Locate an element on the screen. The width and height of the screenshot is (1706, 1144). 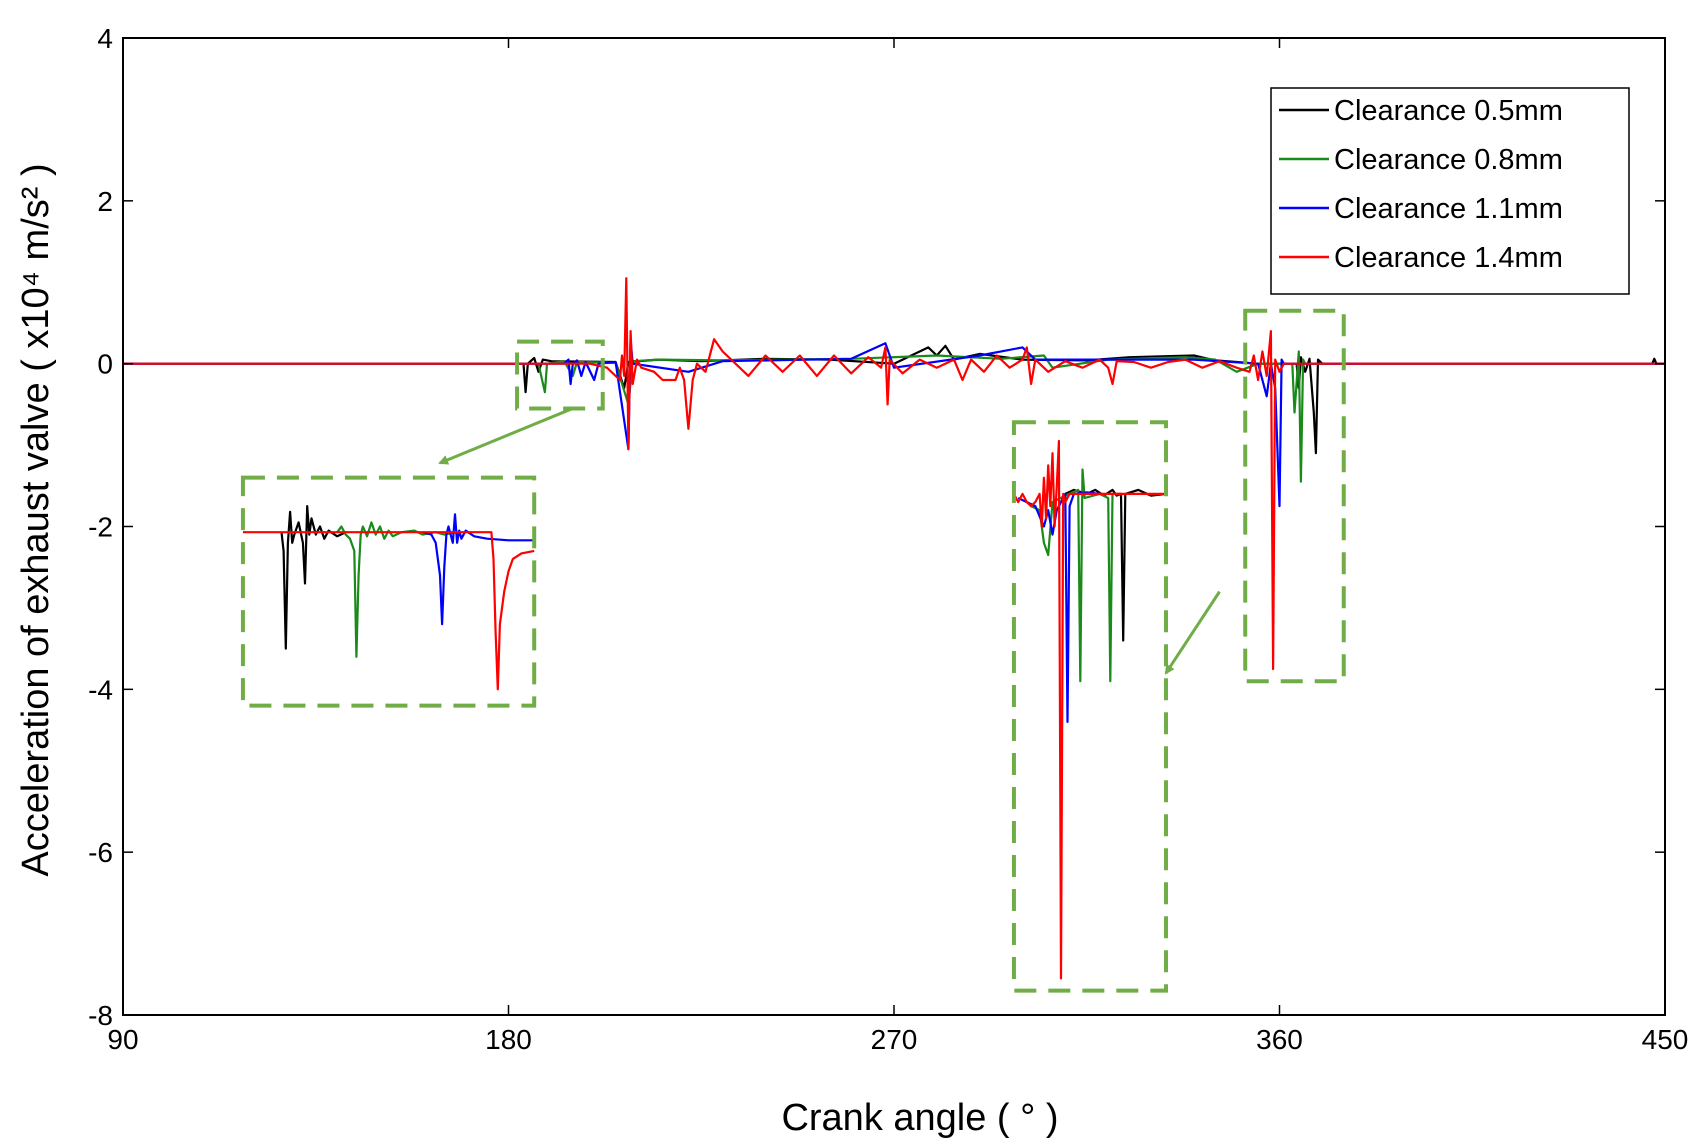
roi-right-box is located at coordinates (1294, 496).